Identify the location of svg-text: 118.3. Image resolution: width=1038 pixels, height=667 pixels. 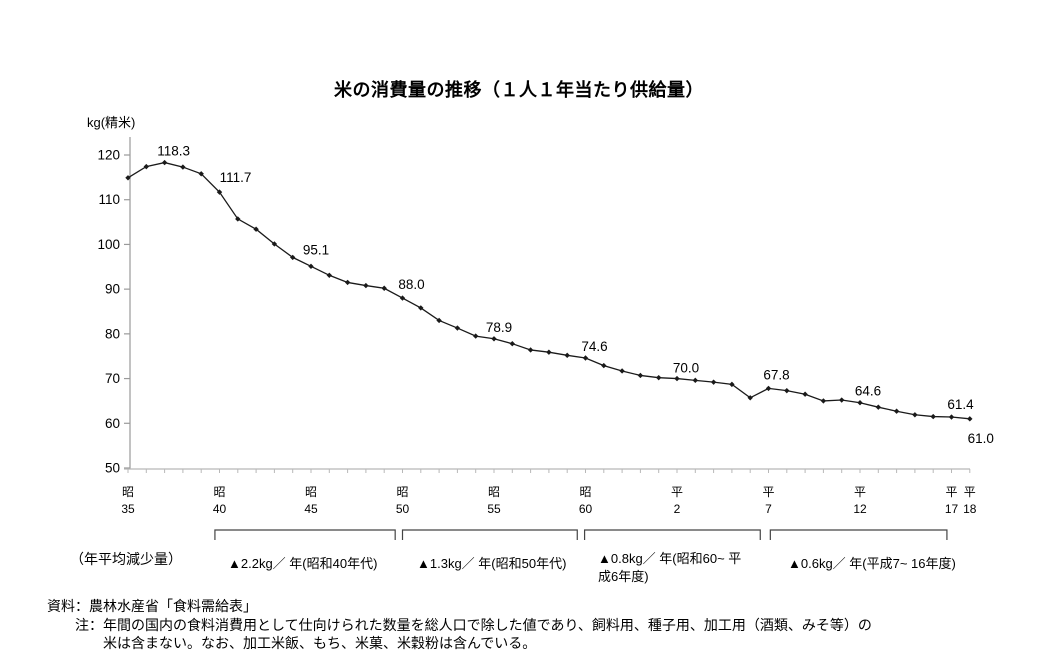
(173, 151).